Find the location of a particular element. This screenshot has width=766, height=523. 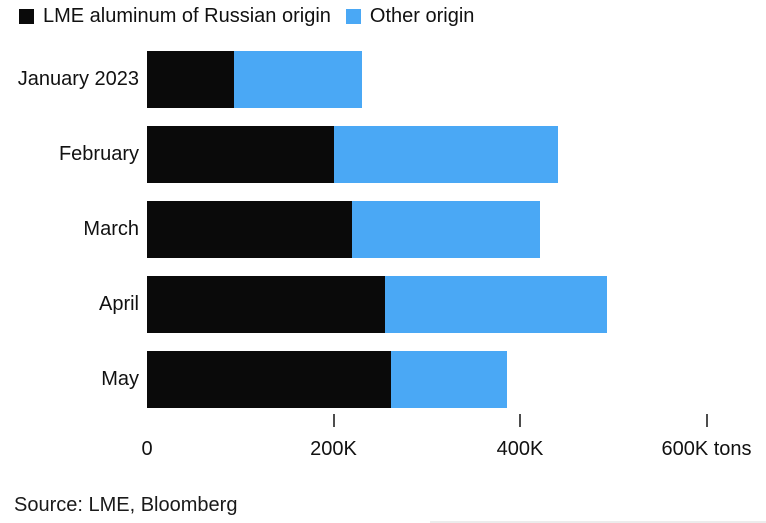

legend-label: LME aluminum of Russian origin is located at coordinates (187, 16).